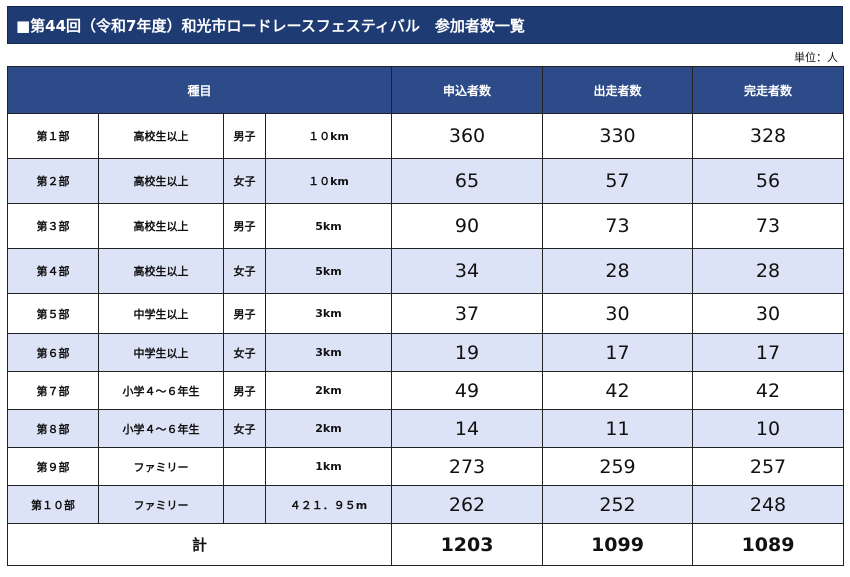 The image size is (850, 577). I want to click on starters-cell: 73, so click(618, 226).